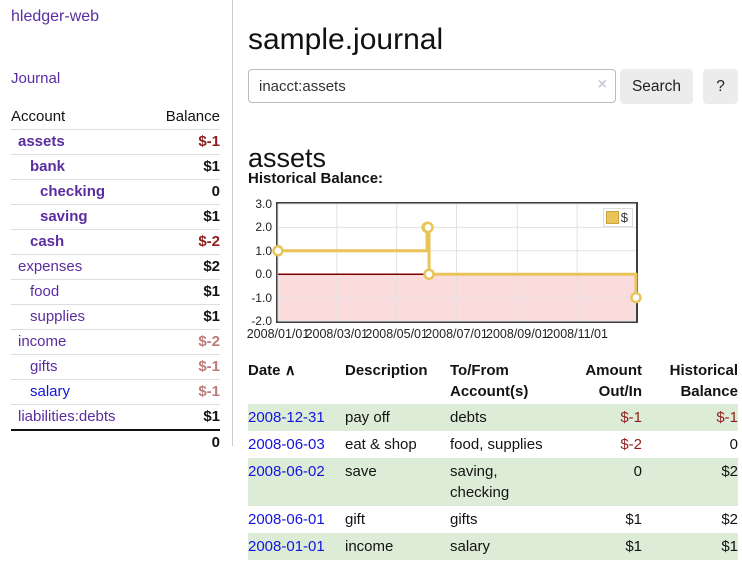 The image size is (742, 582). Describe the element at coordinates (287, 158) in the screenshot. I see `account-heading: assets` at that location.